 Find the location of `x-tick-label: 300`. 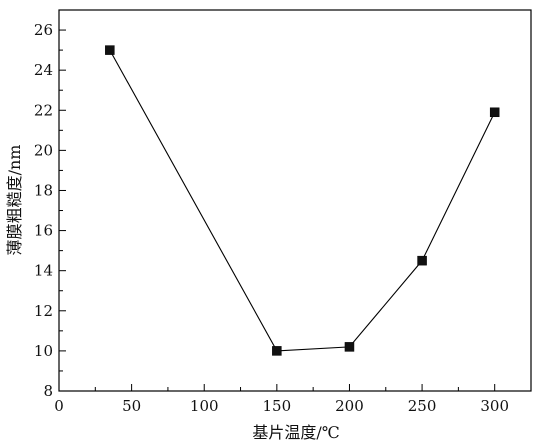

x-tick-label: 300 is located at coordinates (494, 406).